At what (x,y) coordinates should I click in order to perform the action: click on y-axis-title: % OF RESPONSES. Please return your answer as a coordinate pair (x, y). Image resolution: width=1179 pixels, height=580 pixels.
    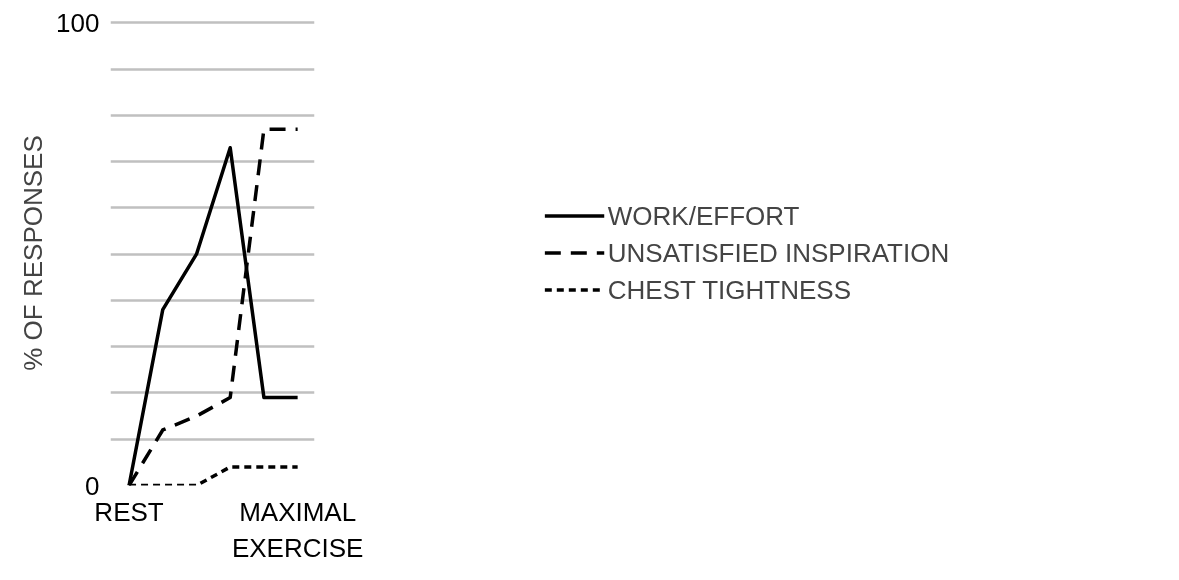
    Looking at the image, I should click on (33, 253).